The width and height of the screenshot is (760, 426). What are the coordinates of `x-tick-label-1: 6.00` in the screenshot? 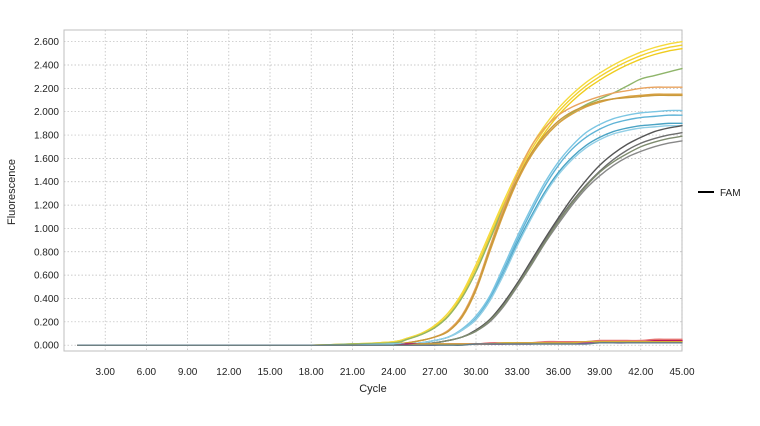 It's located at (147, 372).